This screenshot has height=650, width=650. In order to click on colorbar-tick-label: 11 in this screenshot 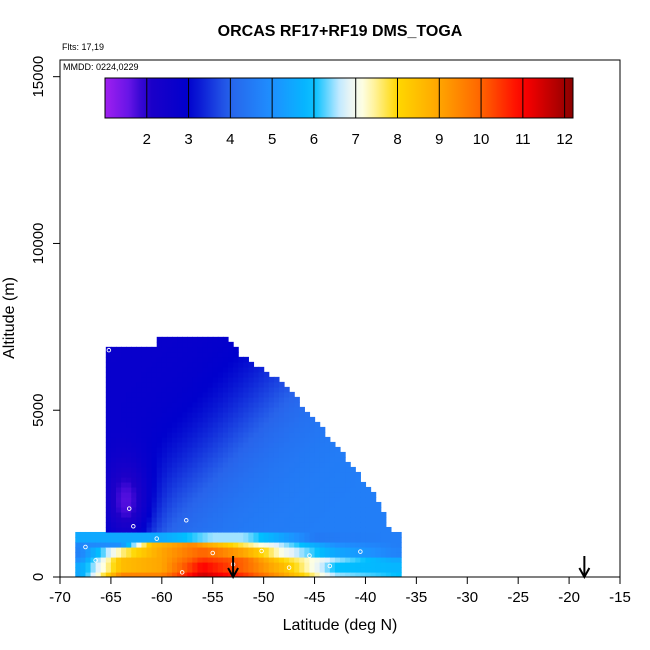, I will do `click(523, 139)`.